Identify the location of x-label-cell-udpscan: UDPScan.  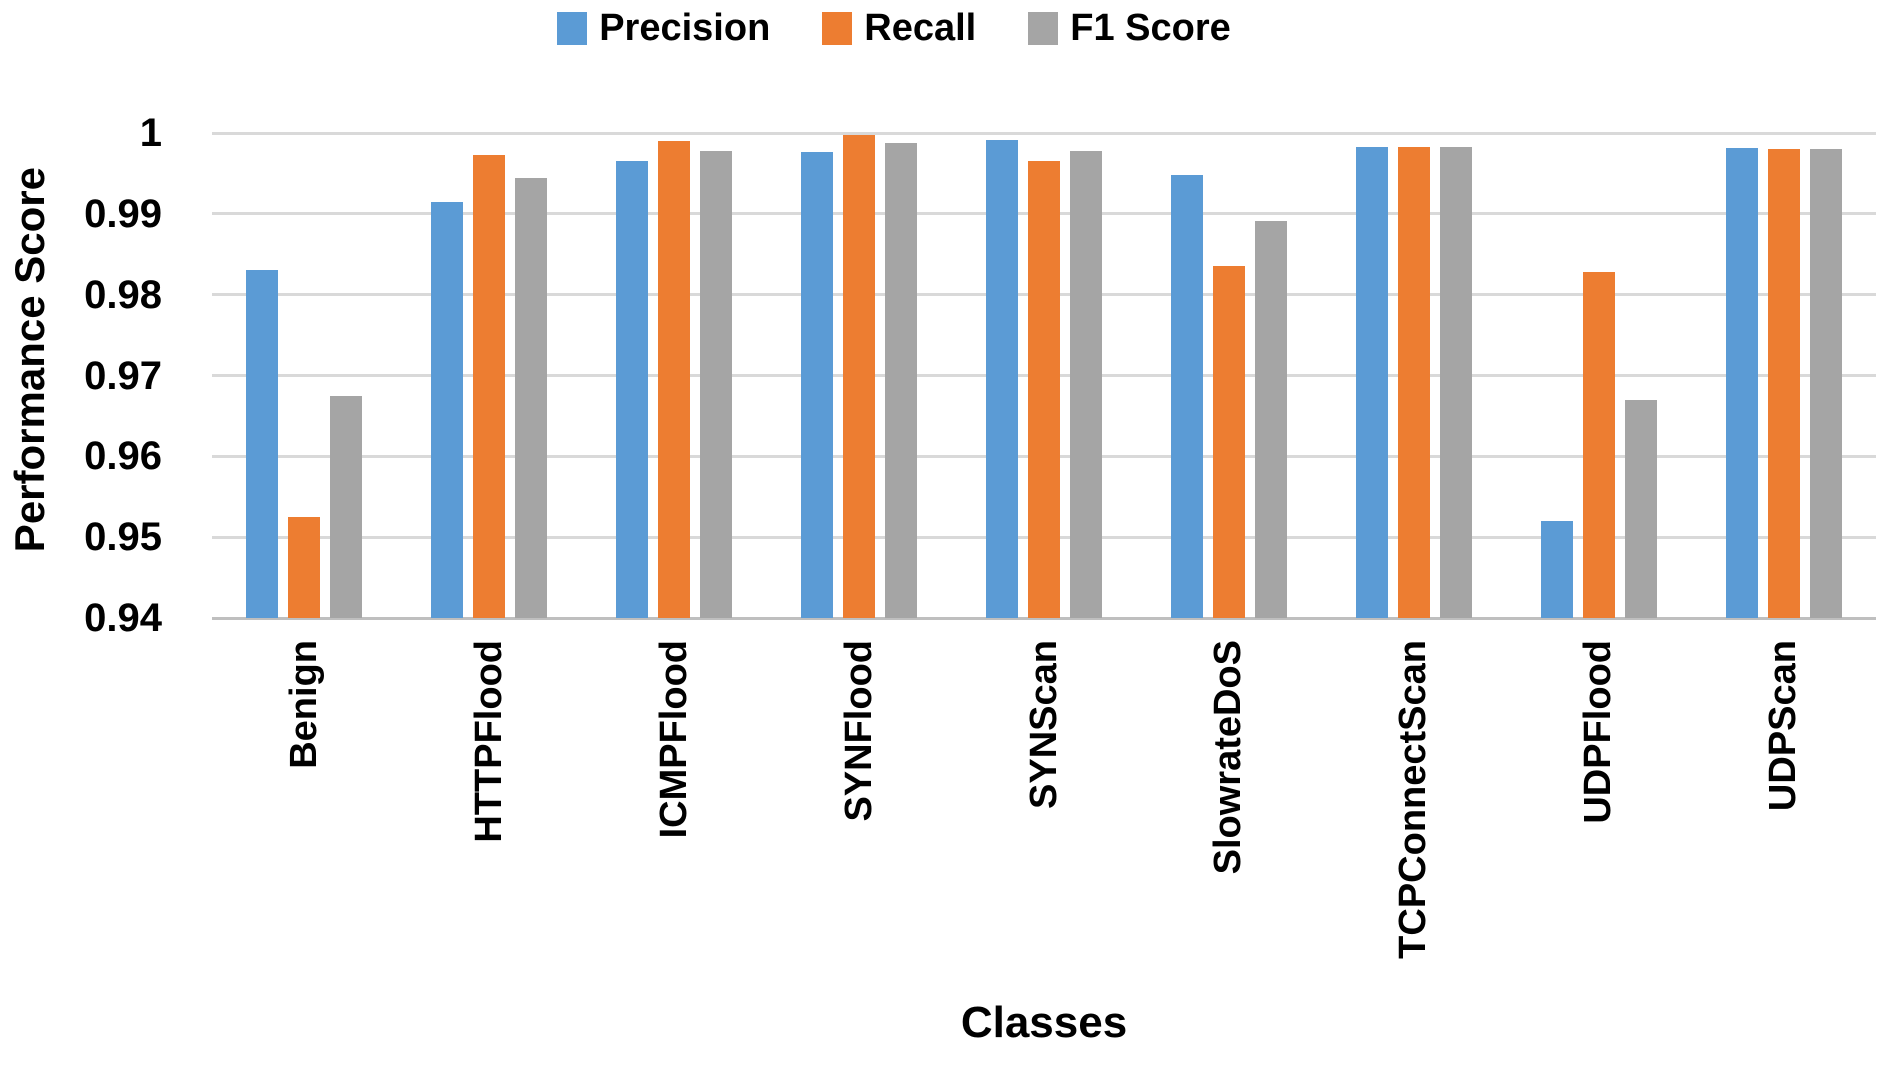
(1783, 807).